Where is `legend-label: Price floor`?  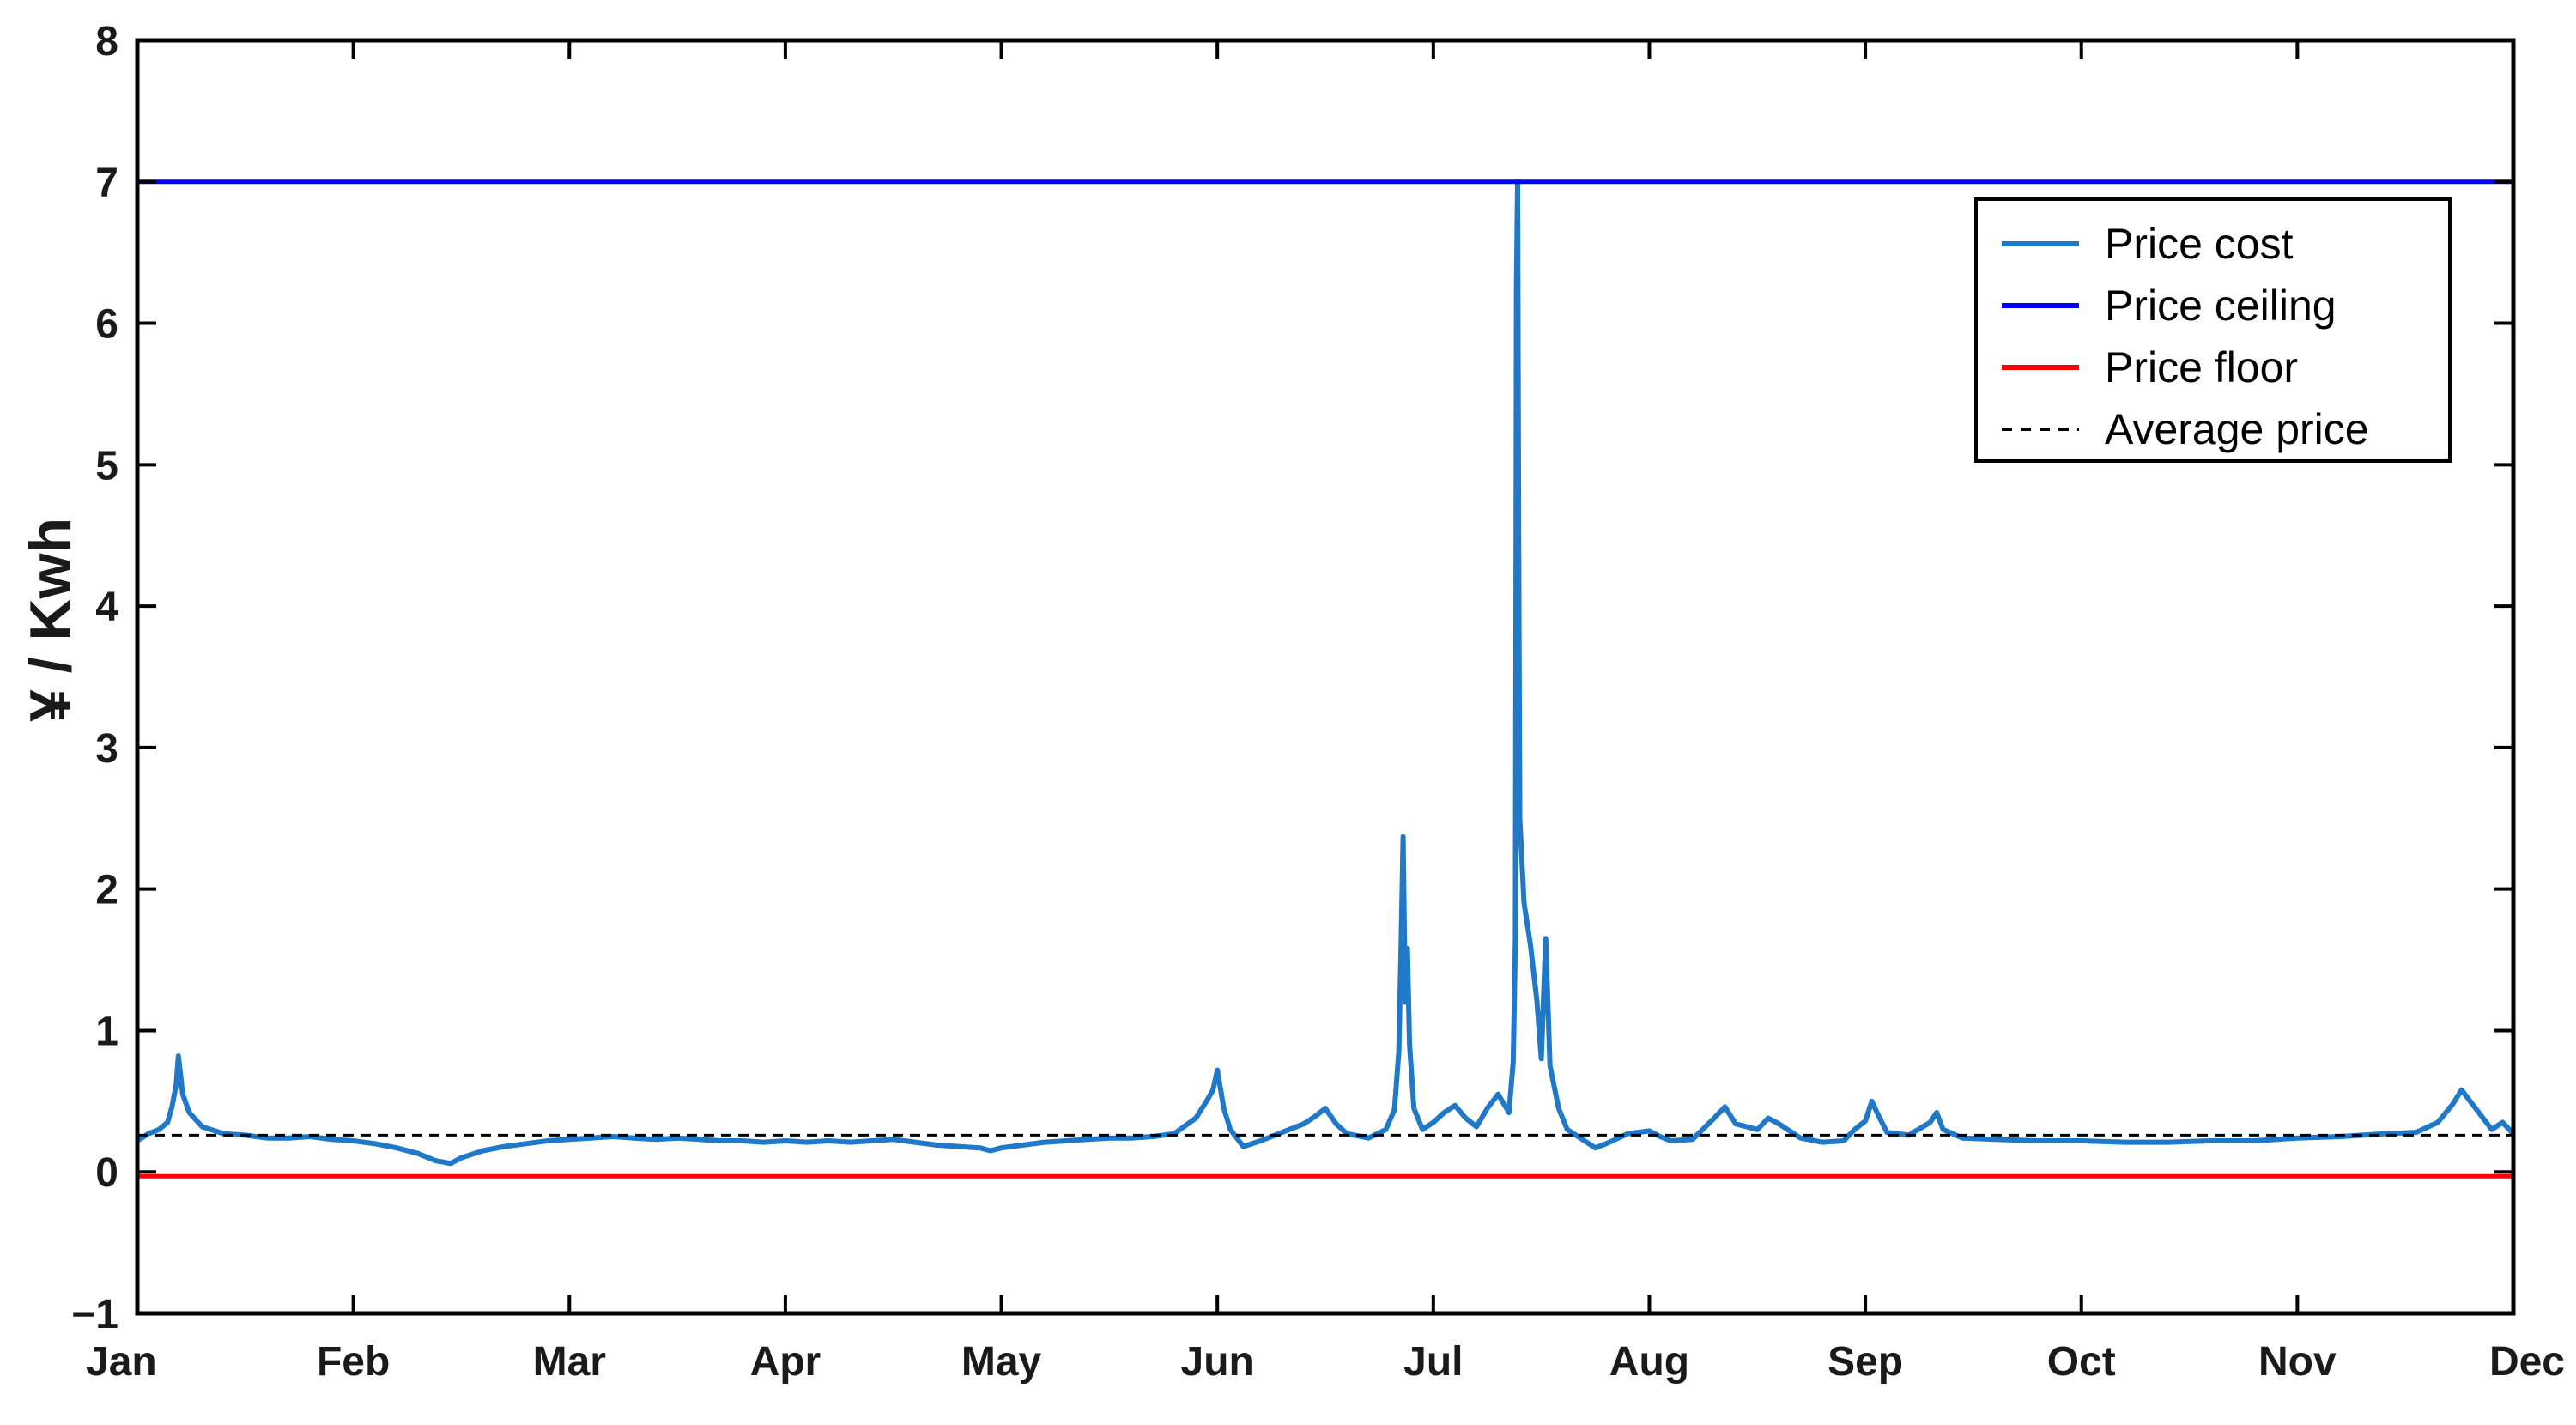 legend-label: Price floor is located at coordinates (2201, 367).